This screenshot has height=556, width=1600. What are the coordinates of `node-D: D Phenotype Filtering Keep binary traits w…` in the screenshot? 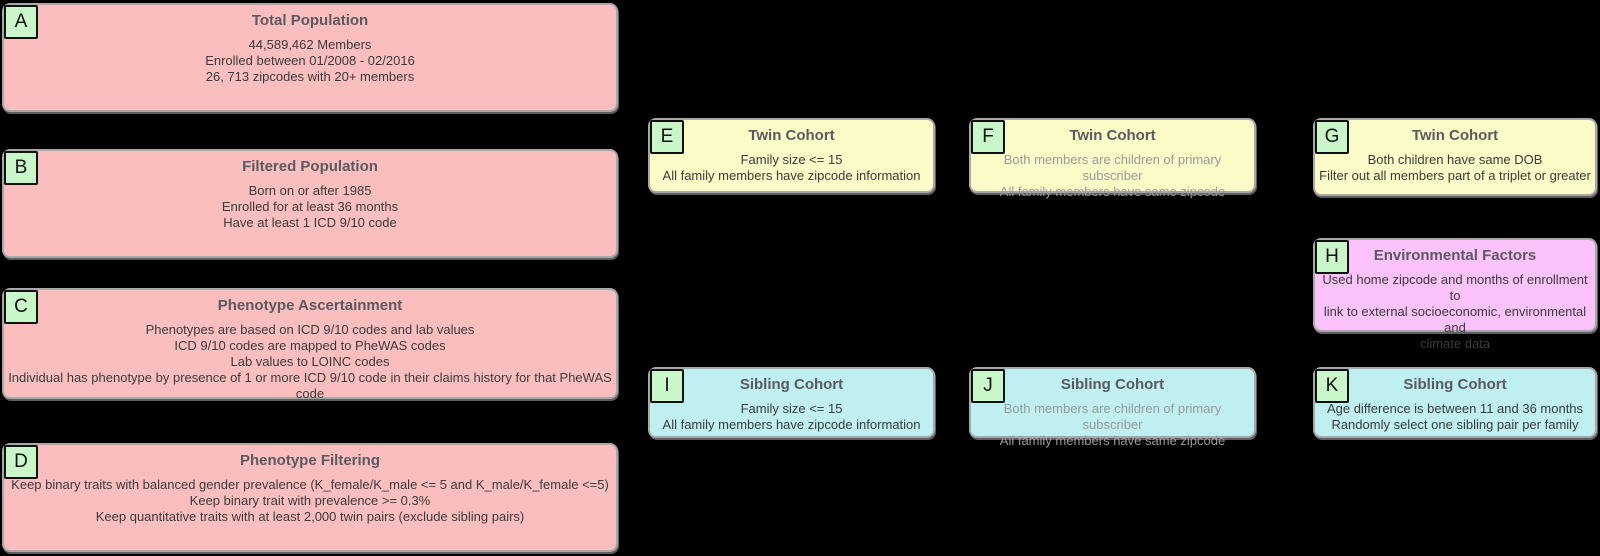 It's located at (310, 497).